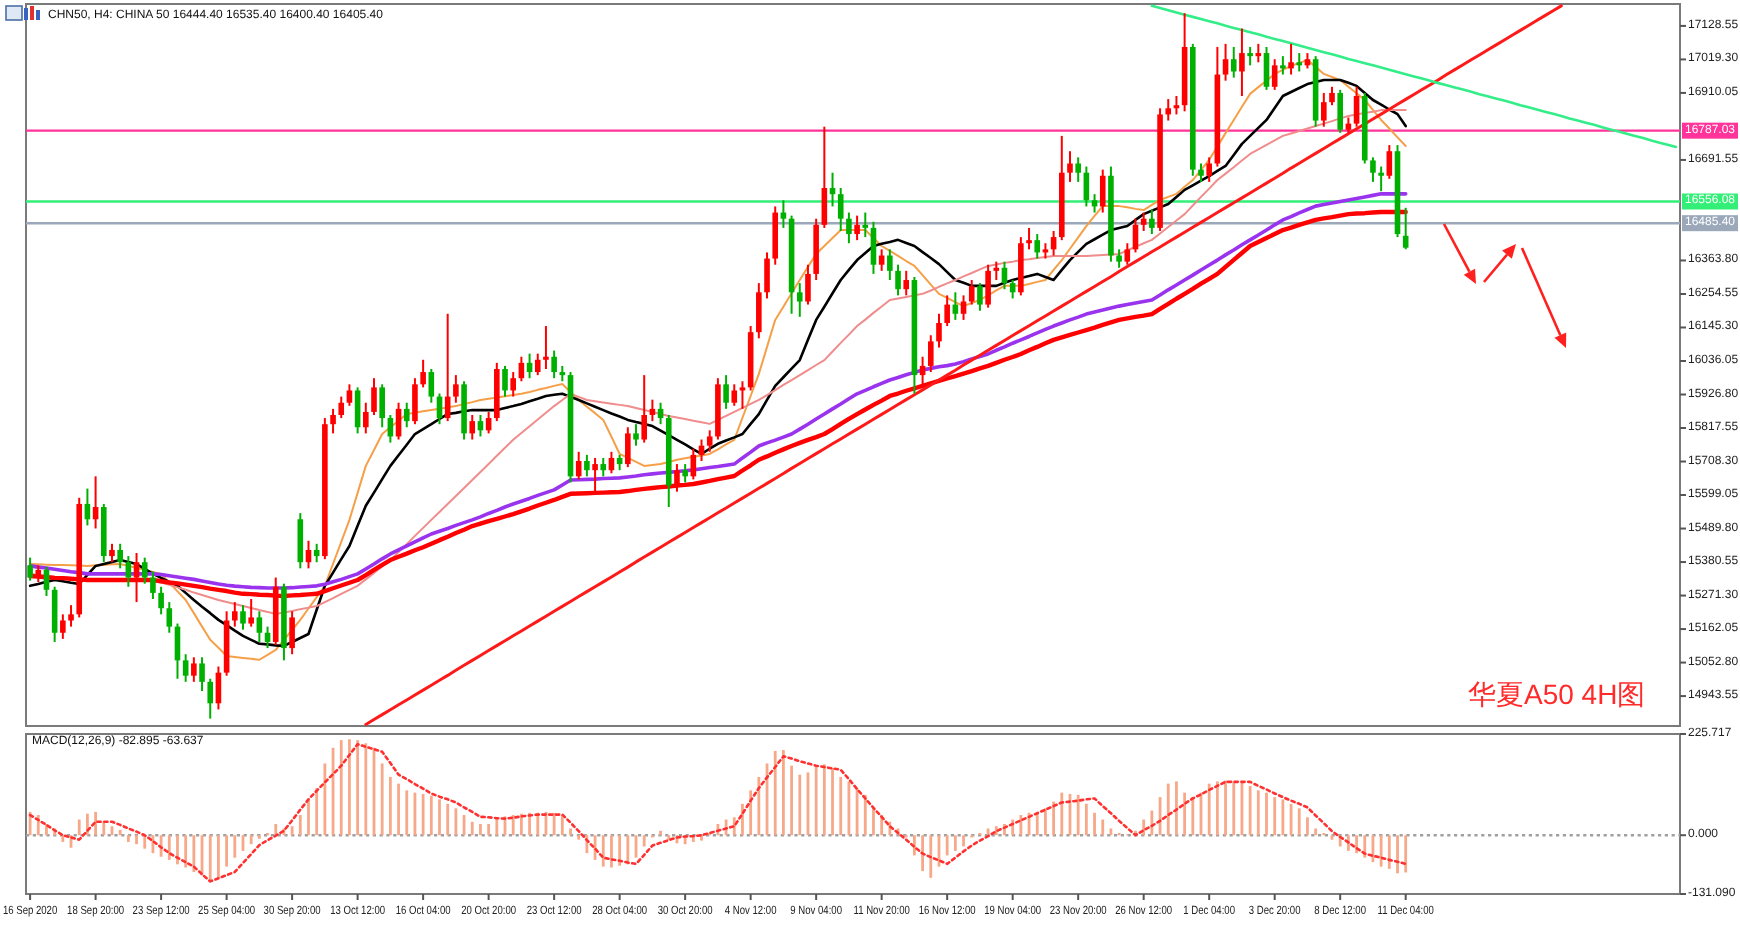 The width and height of the screenshot is (1740, 932). Describe the element at coordinates (1557, 694) in the screenshot. I see `annotation: 华夏A50 4H图` at that location.